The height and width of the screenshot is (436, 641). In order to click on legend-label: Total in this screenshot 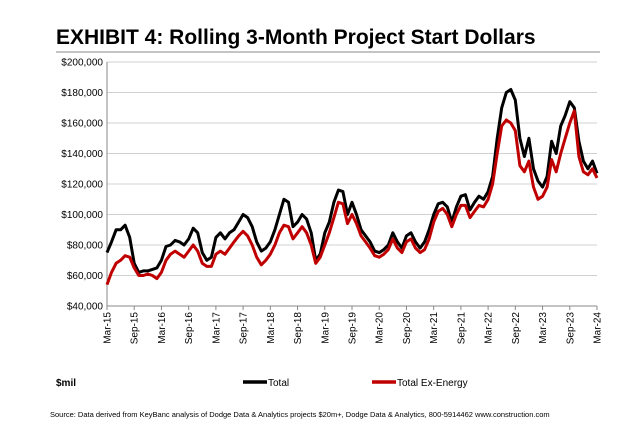, I will do `click(278, 383)`.